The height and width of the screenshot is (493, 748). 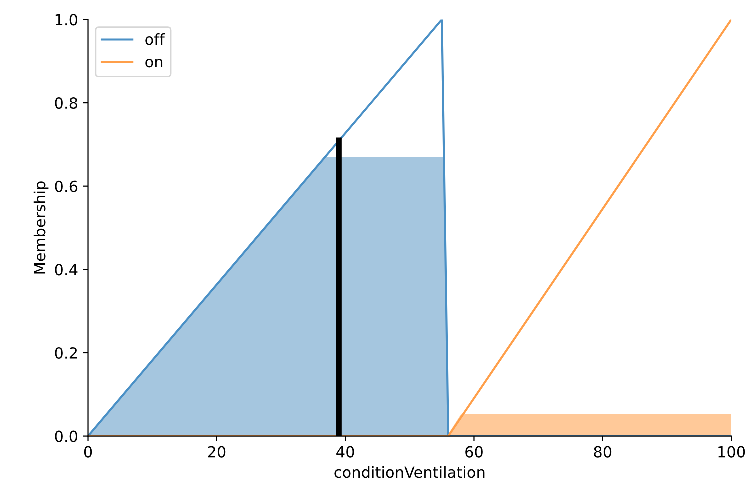 I want to click on x-tick-label: 20, so click(x=217, y=452).